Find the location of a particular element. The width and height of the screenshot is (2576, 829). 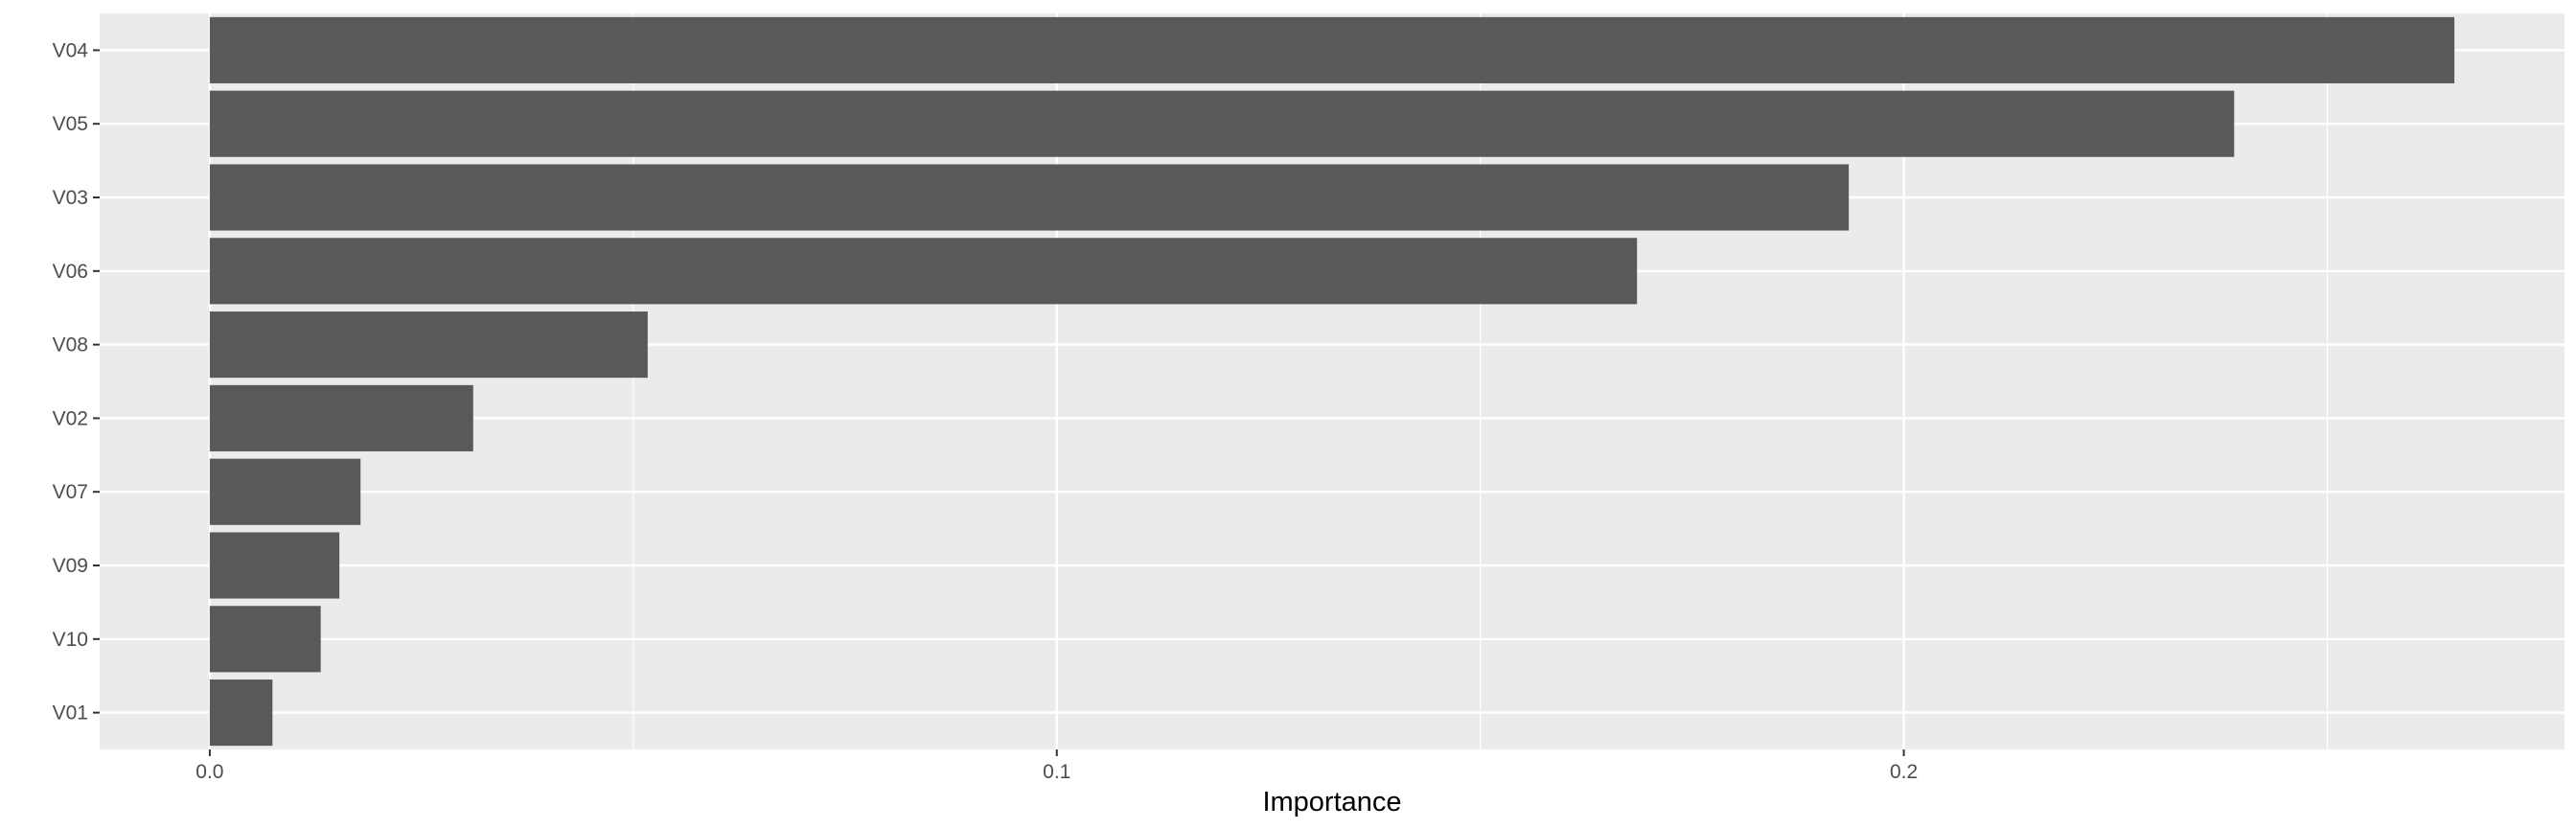

bar-v03 is located at coordinates (1029, 197).